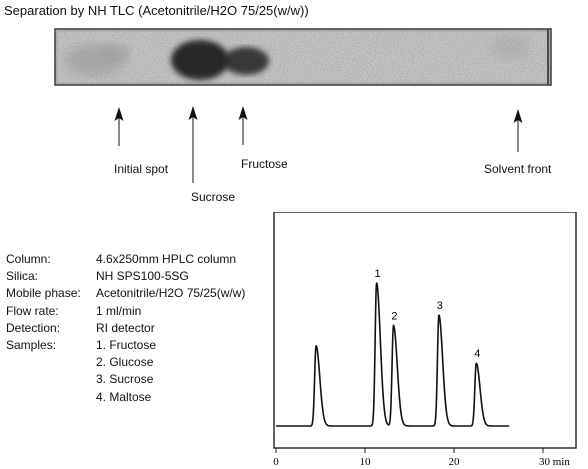 The height and width of the screenshot is (469, 588). I want to click on label-initial-spot: Initial spot, so click(141, 169).